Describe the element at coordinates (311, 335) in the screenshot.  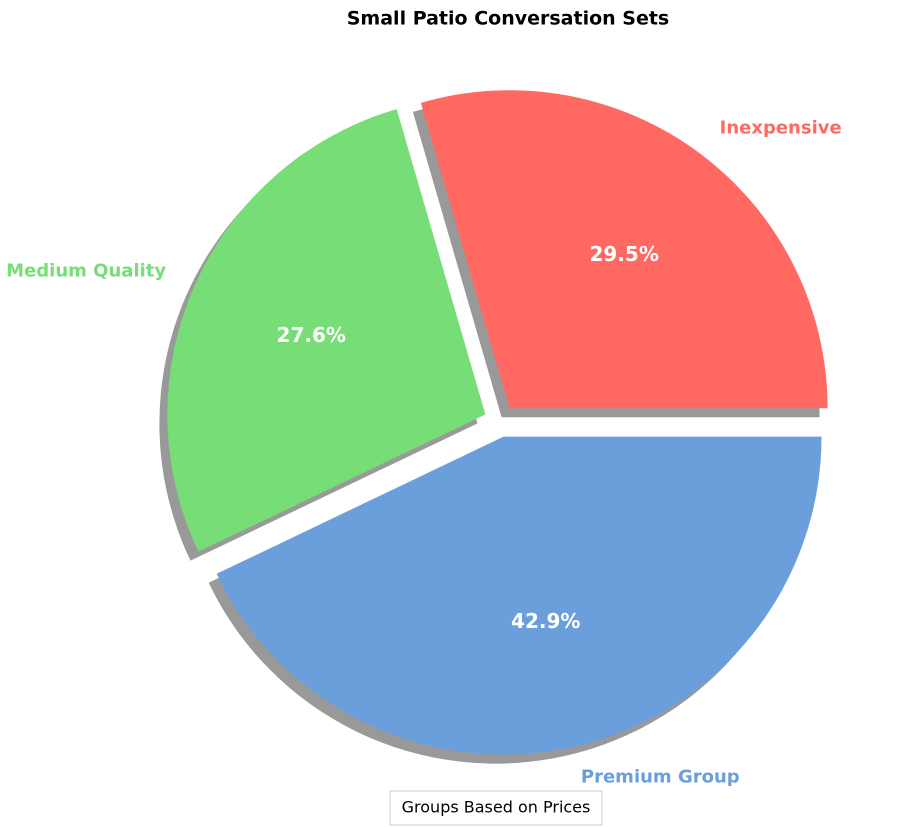
I see `value-label: 27.6%` at that location.